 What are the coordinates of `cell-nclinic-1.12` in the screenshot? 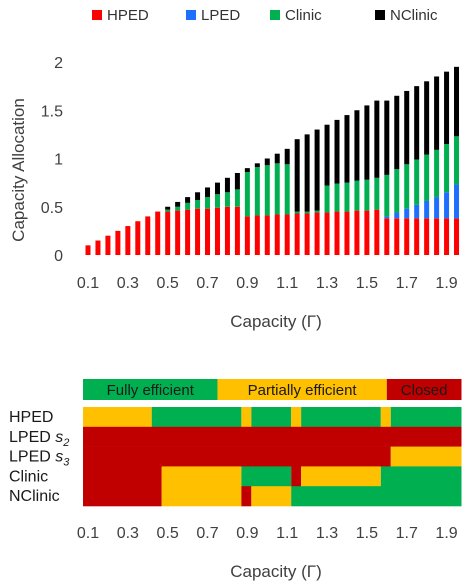 It's located at (376, 496).